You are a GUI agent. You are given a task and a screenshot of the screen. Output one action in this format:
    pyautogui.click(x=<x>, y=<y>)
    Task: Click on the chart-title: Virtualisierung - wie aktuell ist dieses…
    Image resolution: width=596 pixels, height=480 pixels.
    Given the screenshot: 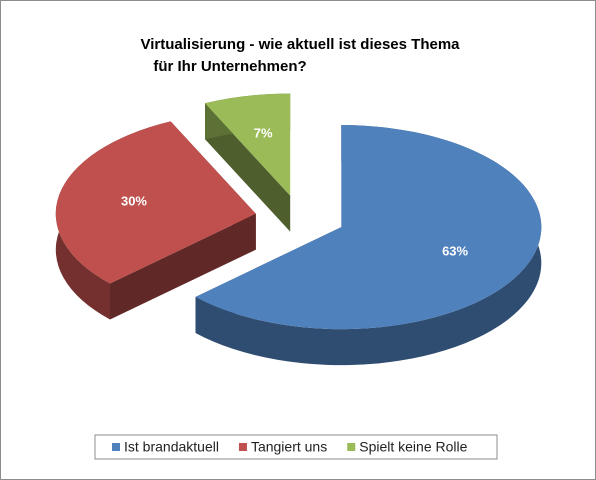 What is the action you would take?
    pyautogui.click(x=301, y=44)
    